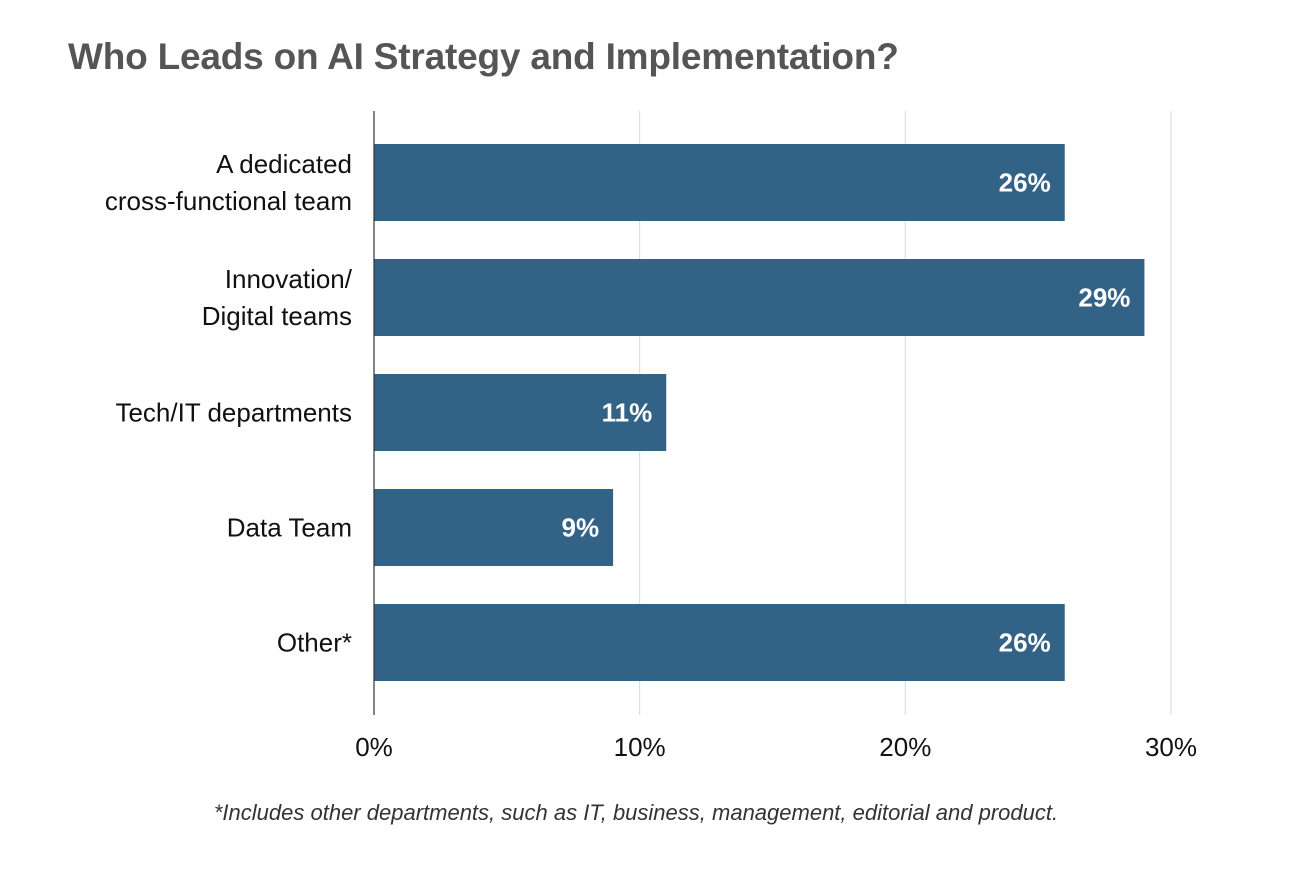  Describe the element at coordinates (905, 747) in the screenshot. I see `x-tick-label: 20%` at that location.